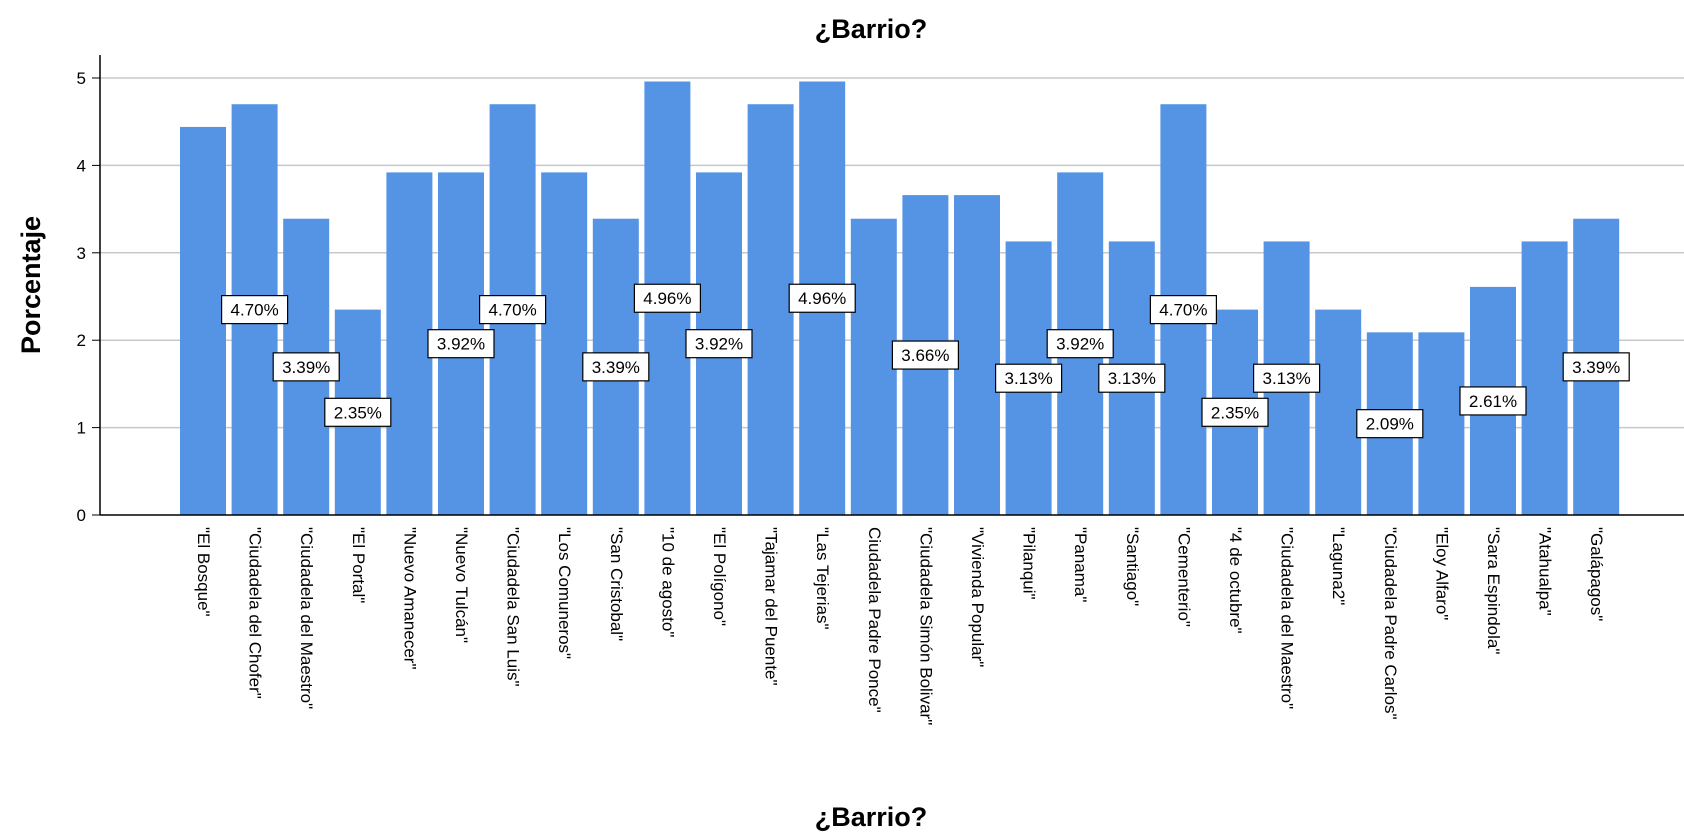  What do you see at coordinates (409, 598) in the screenshot?
I see `x-tick-label: "Nuevo Amanecer"` at bounding box center [409, 598].